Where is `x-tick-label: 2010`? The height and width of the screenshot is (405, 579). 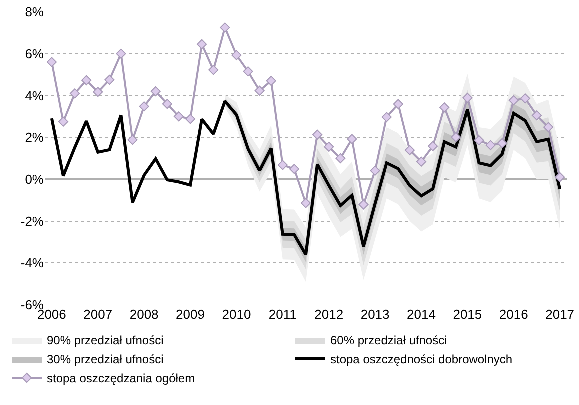
x-tick-label: 2010 is located at coordinates (237, 314).